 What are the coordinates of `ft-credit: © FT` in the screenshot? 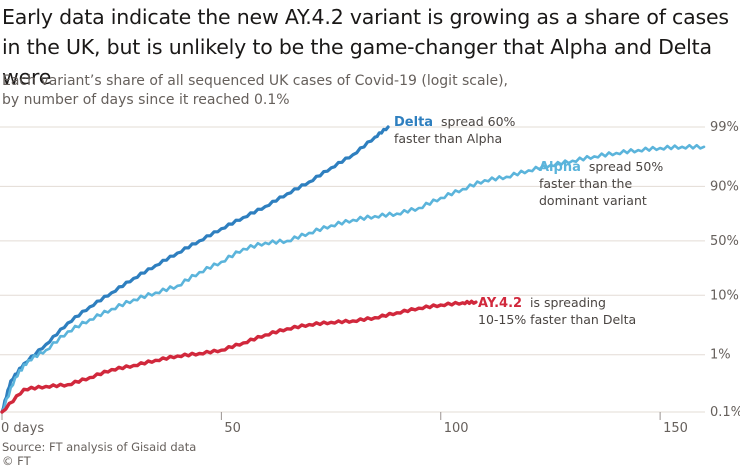 It's located at (16, 461).